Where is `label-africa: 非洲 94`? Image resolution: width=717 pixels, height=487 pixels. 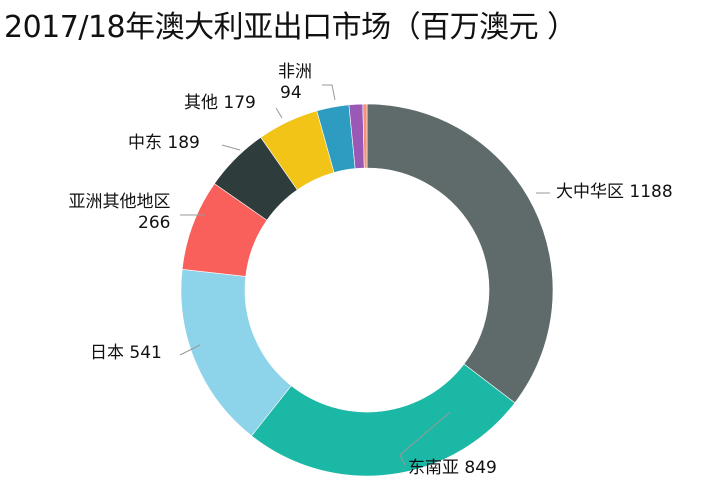
label-africa: 非洲 94 is located at coordinates (295, 82).